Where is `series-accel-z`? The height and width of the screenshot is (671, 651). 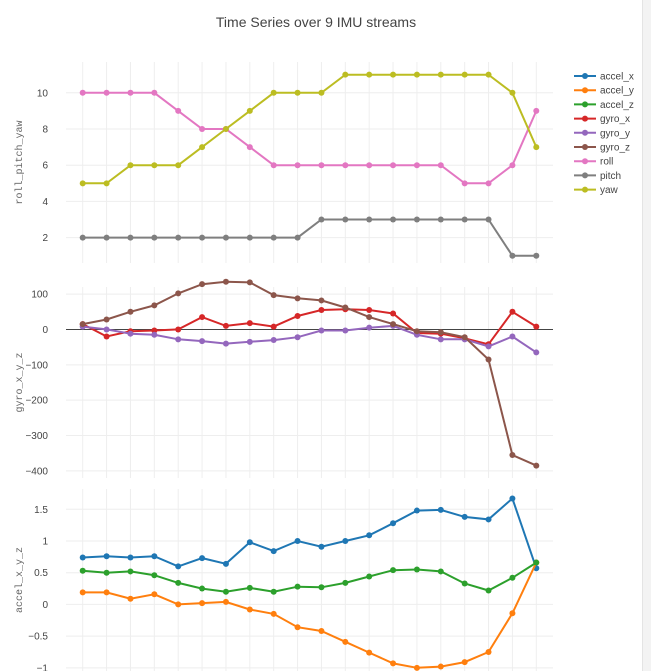 series-accel-z is located at coordinates (309, 577).